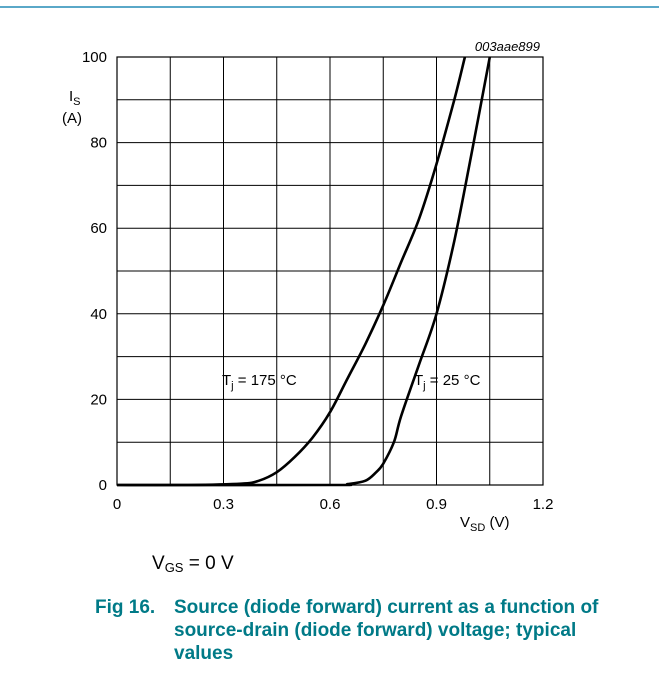 Image resolution: width=659 pixels, height=687 pixels. What do you see at coordinates (117, 504) in the screenshot?
I see `x-tick-label-0: 0` at bounding box center [117, 504].